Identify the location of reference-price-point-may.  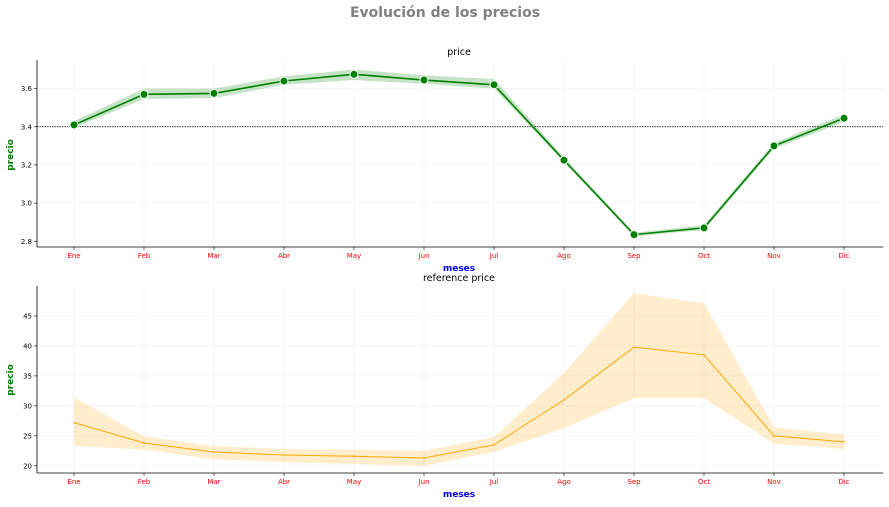
(354, 456).